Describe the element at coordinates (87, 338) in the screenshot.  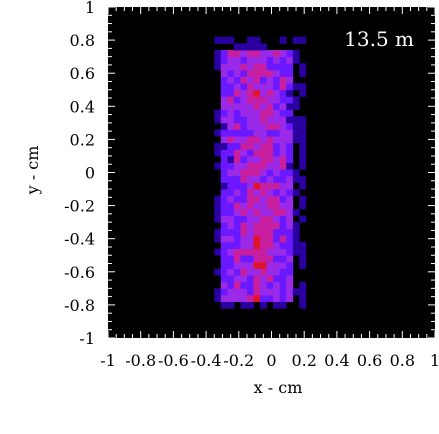
I see `y-tick-label: -1` at that location.